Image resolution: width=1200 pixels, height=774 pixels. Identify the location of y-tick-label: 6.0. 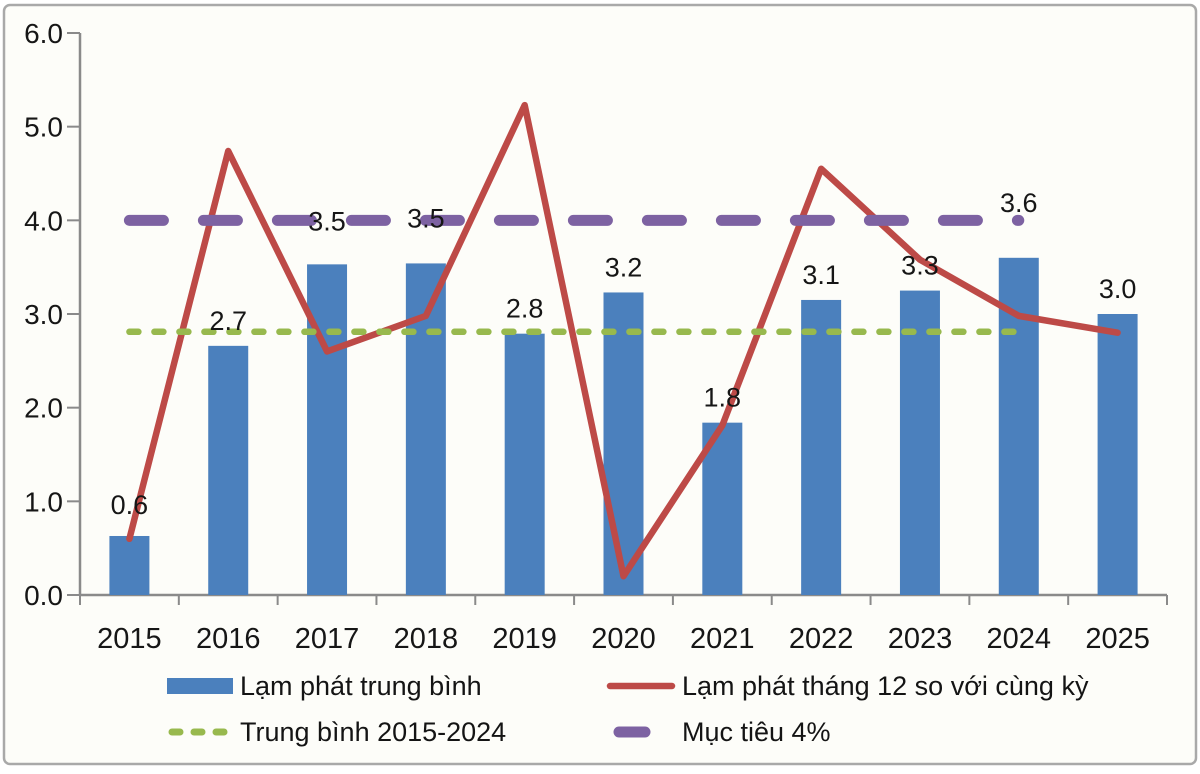
(43, 33).